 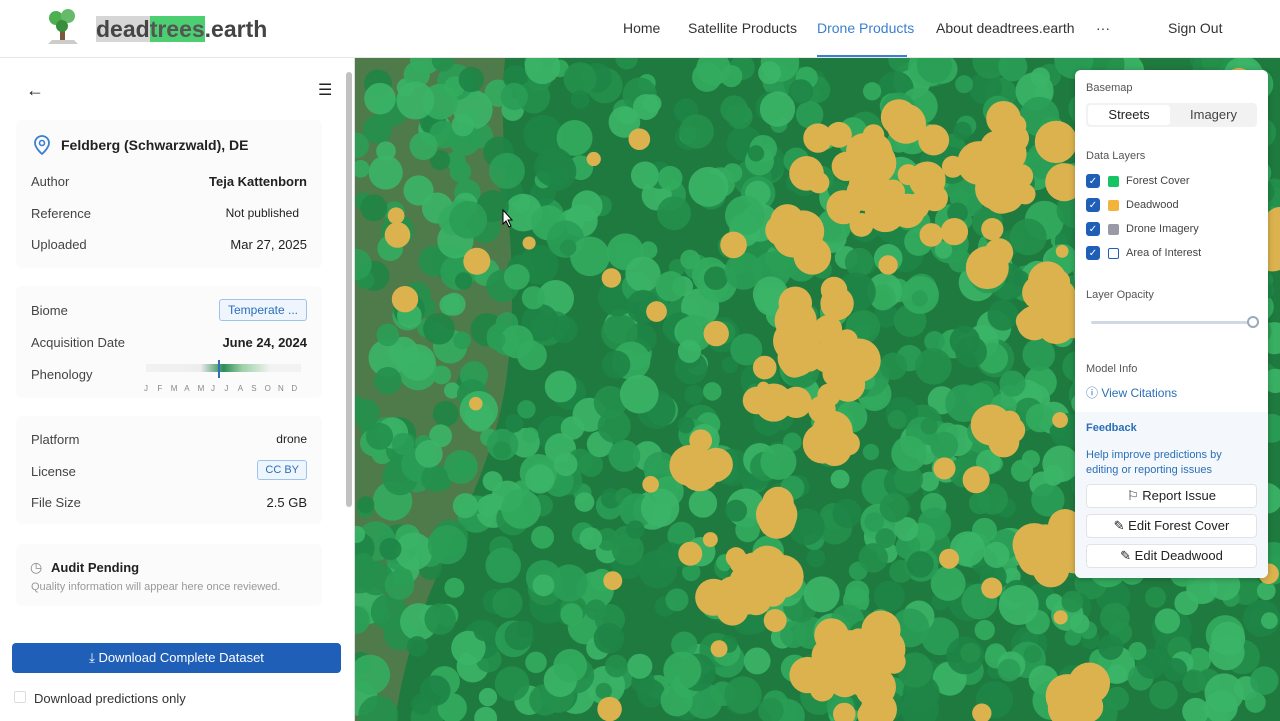 I want to click on logo: deadtrees.earth, so click(x=181, y=29).